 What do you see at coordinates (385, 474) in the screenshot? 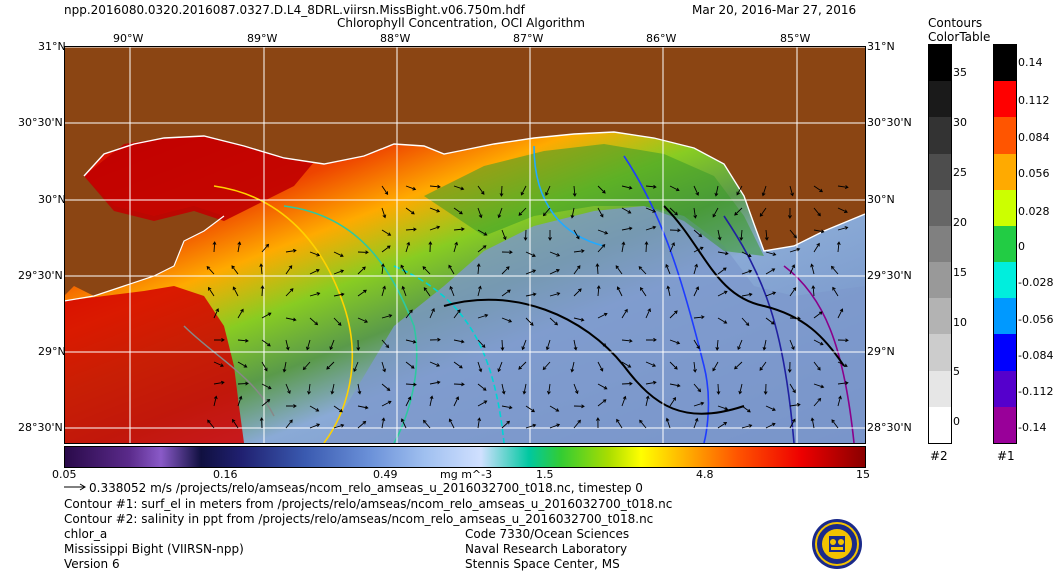
I see `colorbar-tick: 0.49` at bounding box center [385, 474].